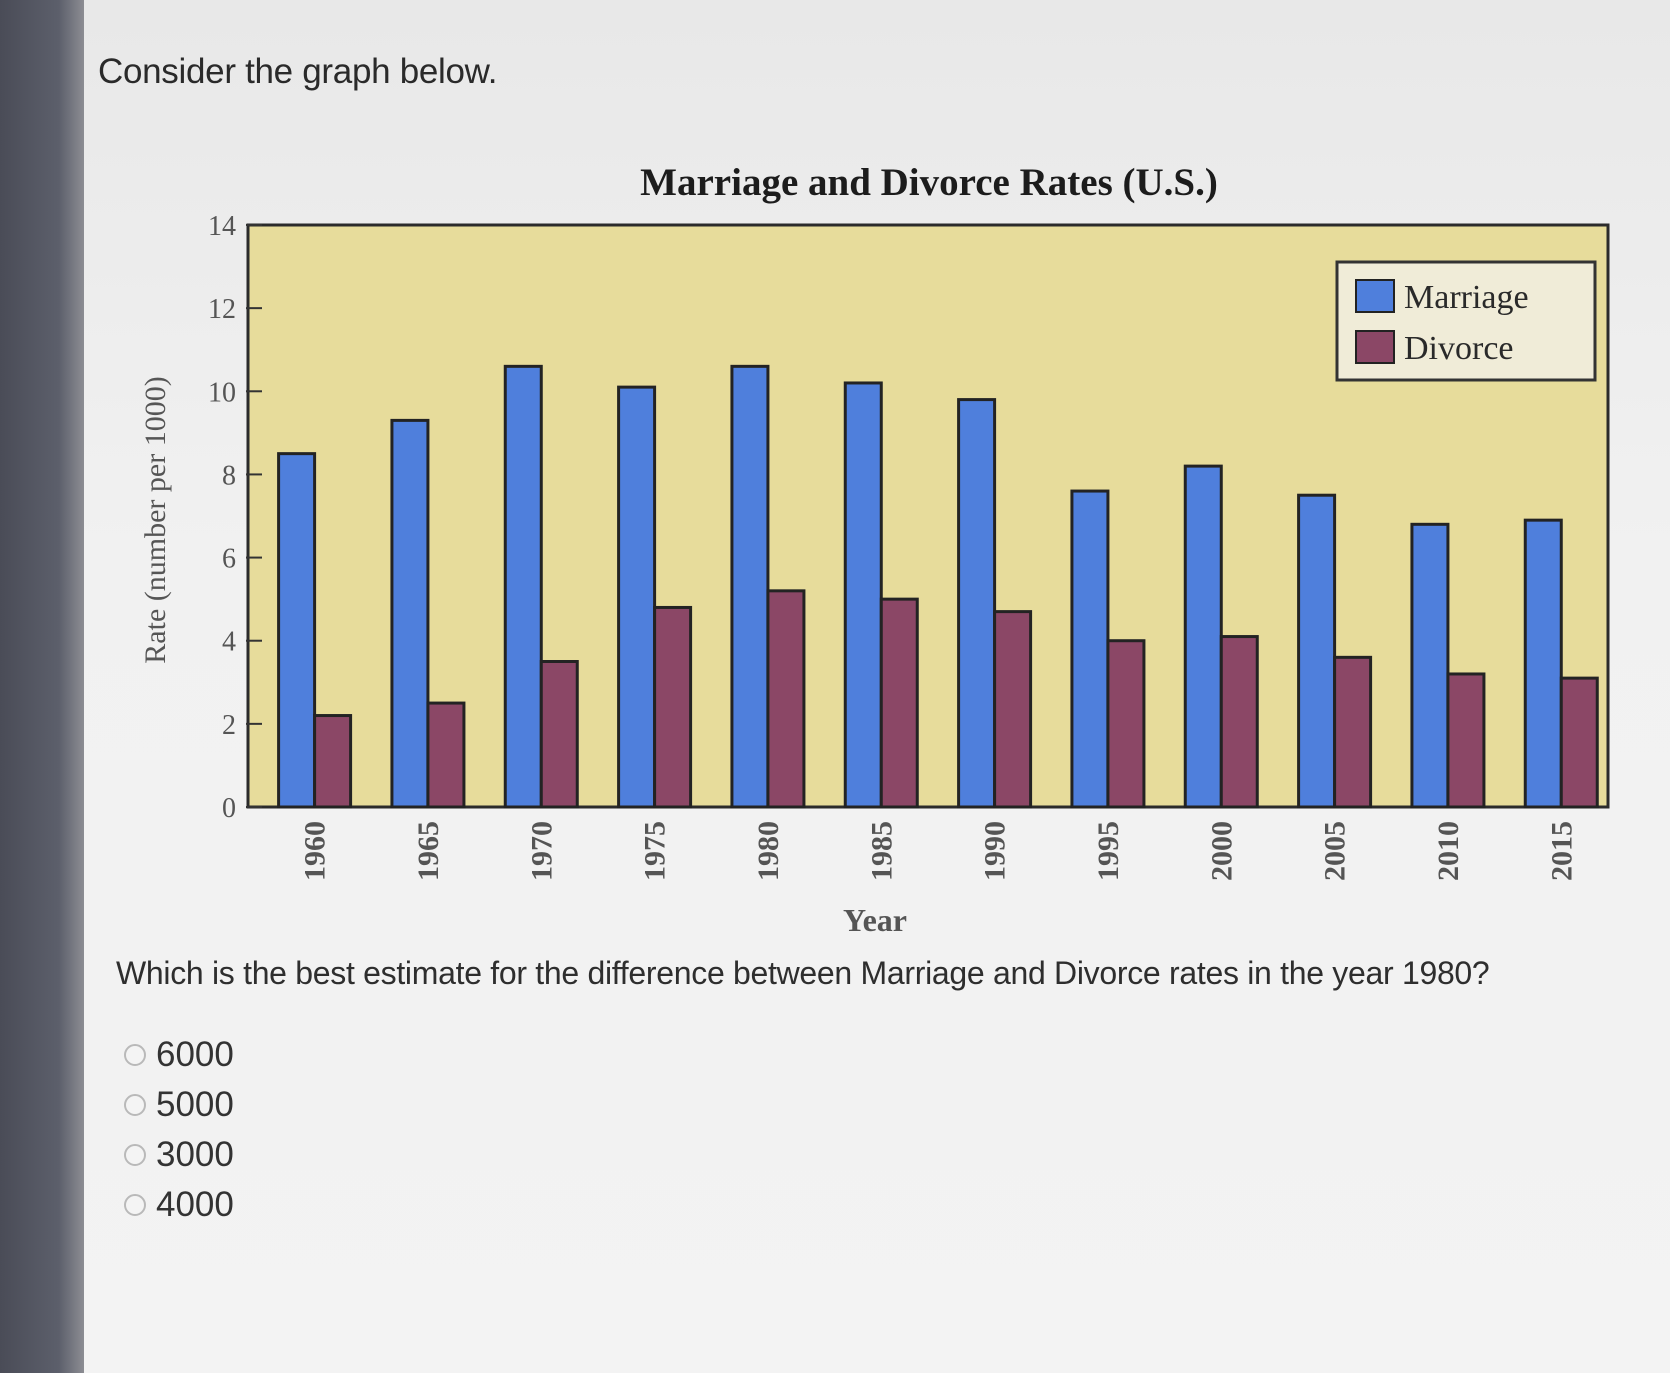 This screenshot has height=1373, width=1670. What do you see at coordinates (1448, 851) in the screenshot?
I see `x-tick-label: 2010` at bounding box center [1448, 851].